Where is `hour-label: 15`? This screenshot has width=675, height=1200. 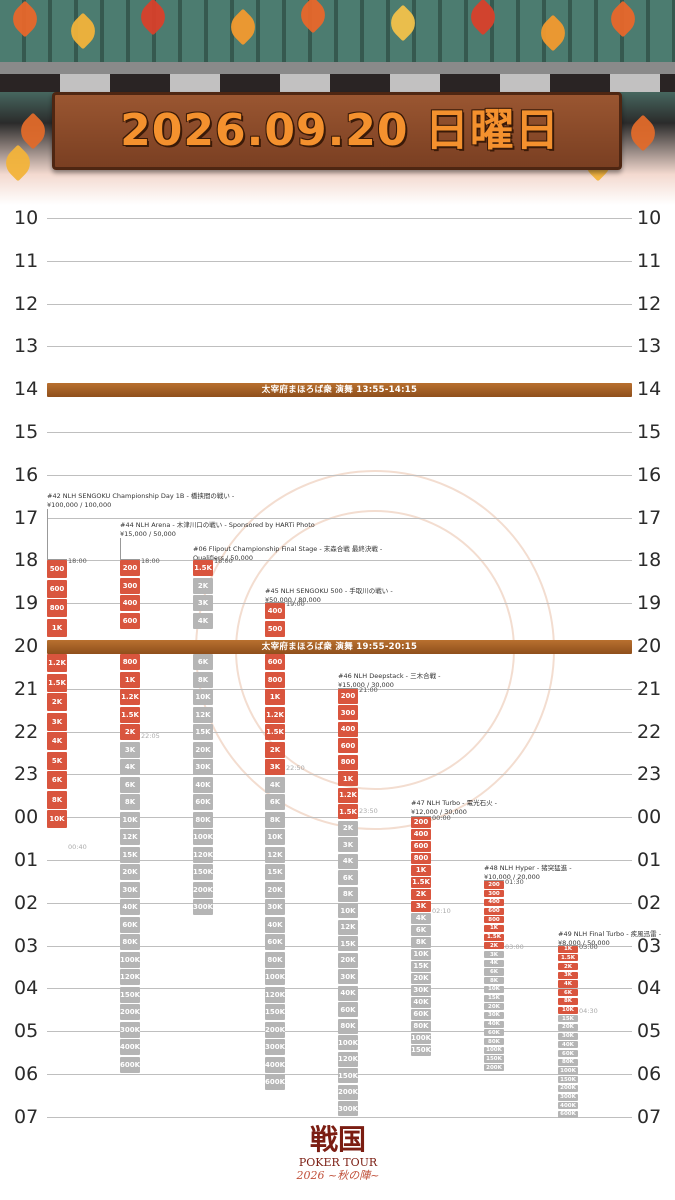 hour-label: 15 is located at coordinates (26, 432).